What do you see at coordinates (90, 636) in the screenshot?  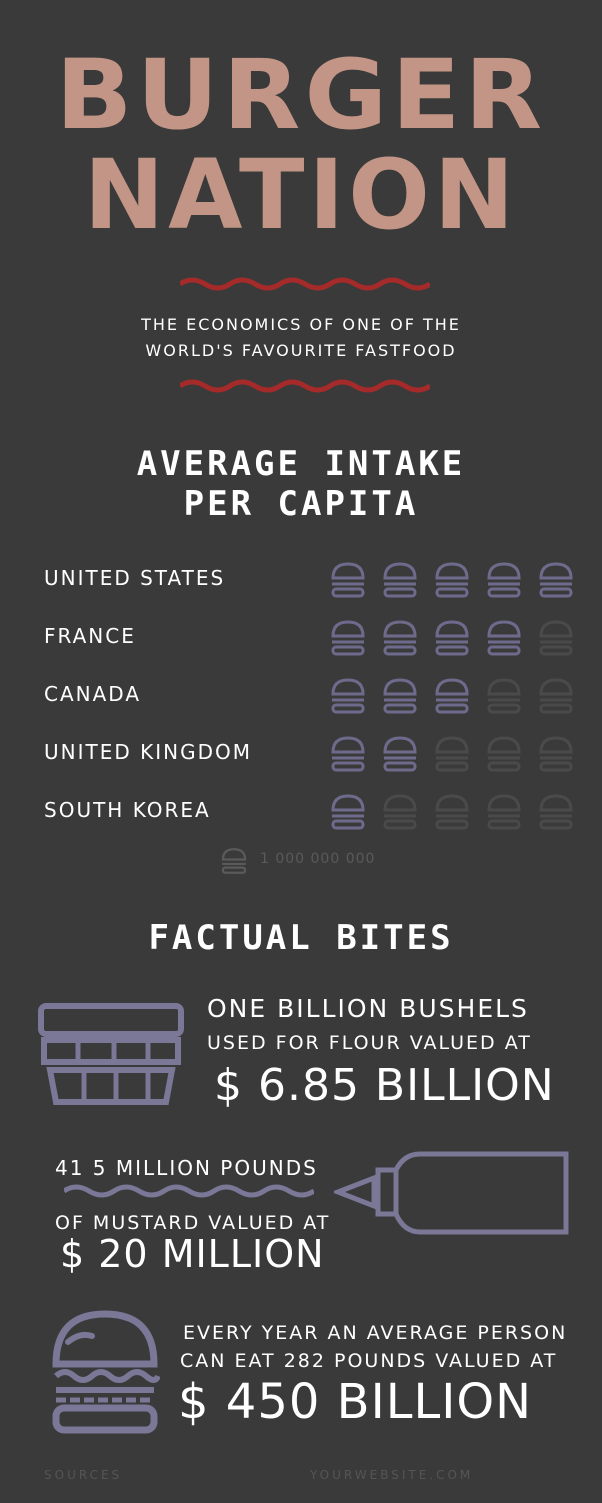 I see `country-label: FRANCE` at bounding box center [90, 636].